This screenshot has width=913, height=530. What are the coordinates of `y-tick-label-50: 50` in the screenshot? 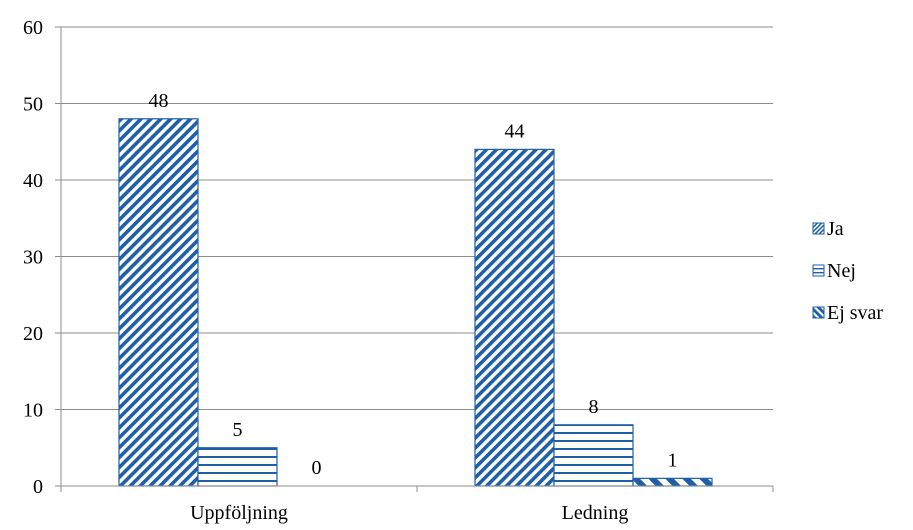 It's located at (33, 105).